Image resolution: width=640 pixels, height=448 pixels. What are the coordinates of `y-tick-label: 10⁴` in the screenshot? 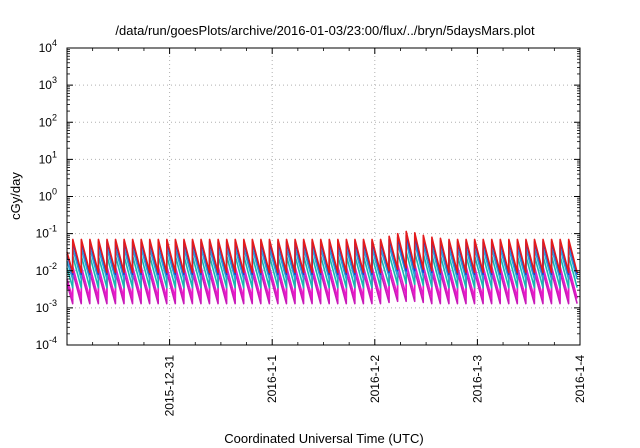 It's located at (48, 46).